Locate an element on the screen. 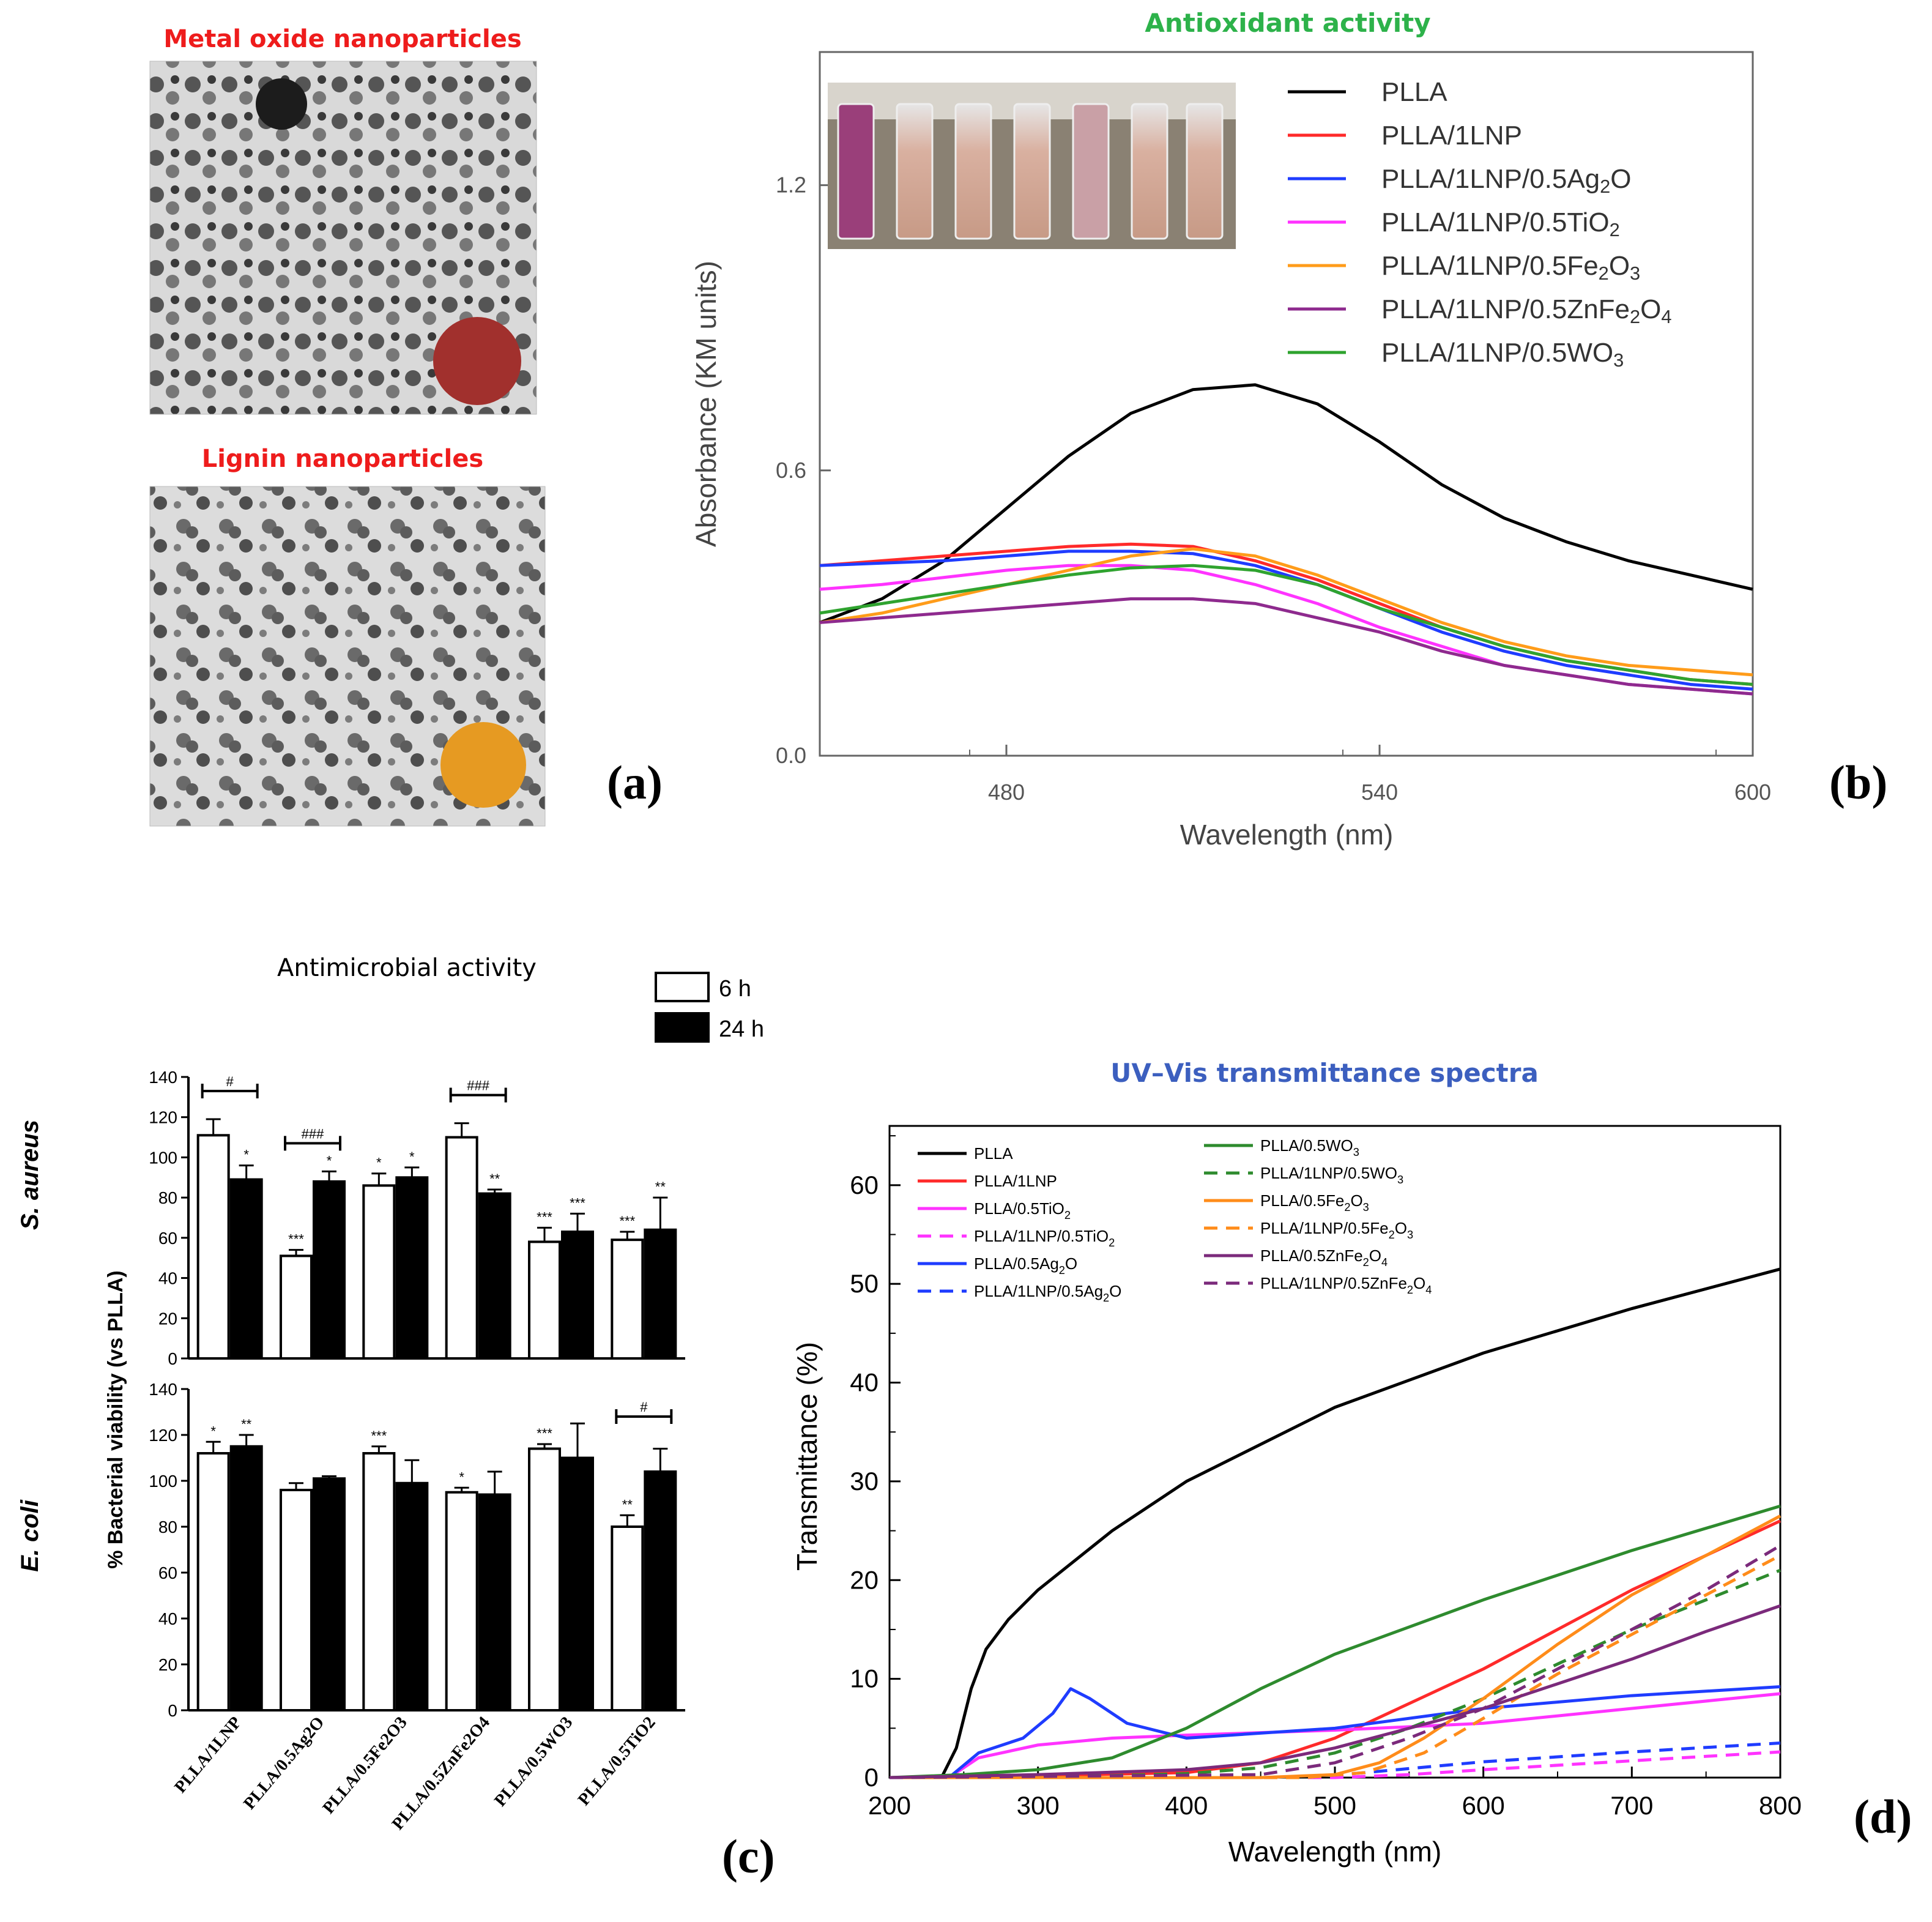 The image size is (1932, 1922). chart-d-legend-label-plla-0-5ag2o-main: PLLA/0.5Ag is located at coordinates (1016, 1263).